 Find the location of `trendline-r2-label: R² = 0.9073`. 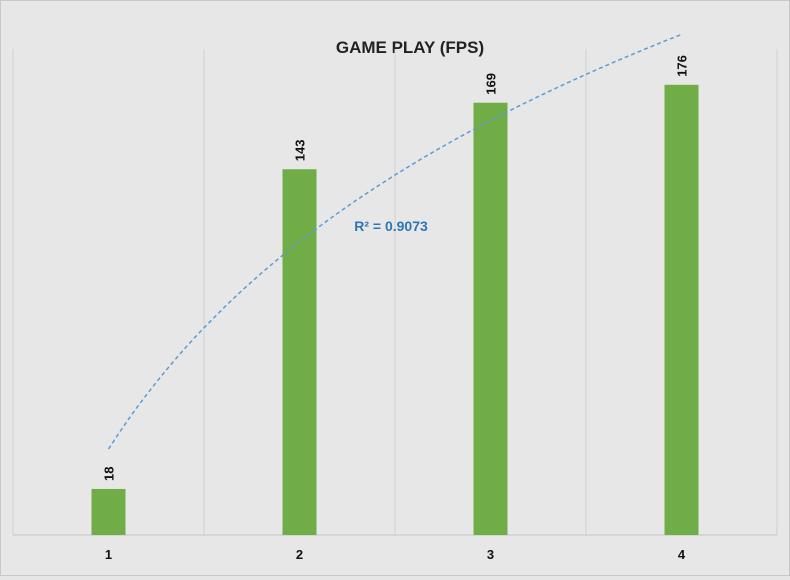

trendline-r2-label: R² = 0.9073 is located at coordinates (391, 226).